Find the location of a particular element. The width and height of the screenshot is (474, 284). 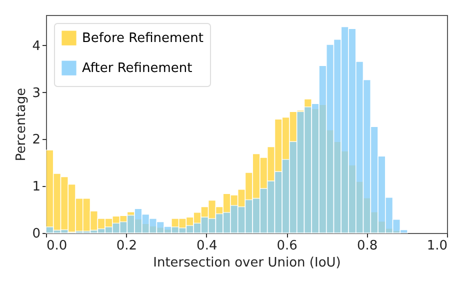

x-tick-label: 0.8 is located at coordinates (367, 246).